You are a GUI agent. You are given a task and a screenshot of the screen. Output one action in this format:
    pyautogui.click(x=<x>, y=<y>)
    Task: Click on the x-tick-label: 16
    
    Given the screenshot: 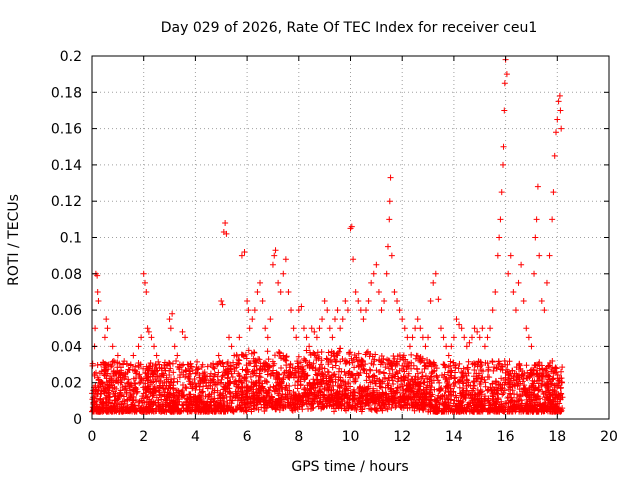 What is the action you would take?
    pyautogui.click(x=506, y=437)
    